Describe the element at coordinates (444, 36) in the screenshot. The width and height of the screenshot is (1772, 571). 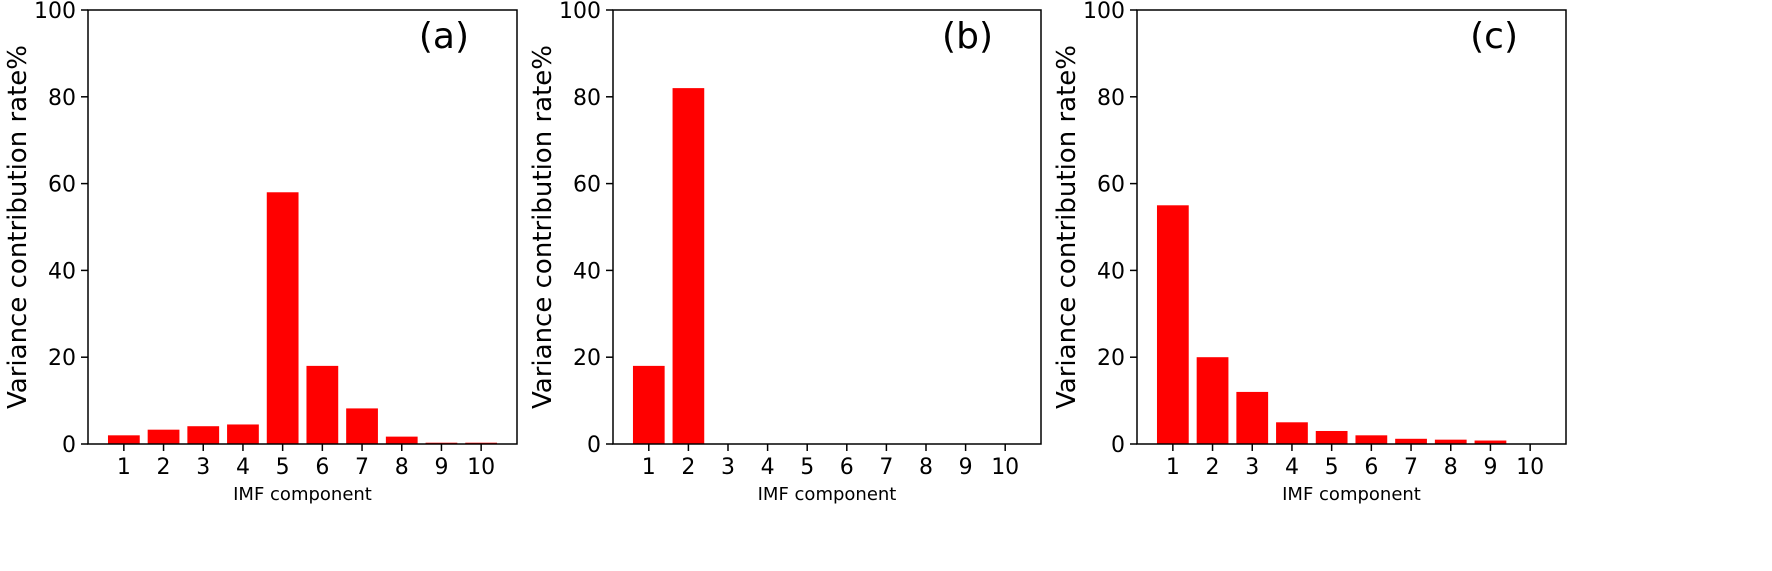
I see `panel-label: (a)` at that location.